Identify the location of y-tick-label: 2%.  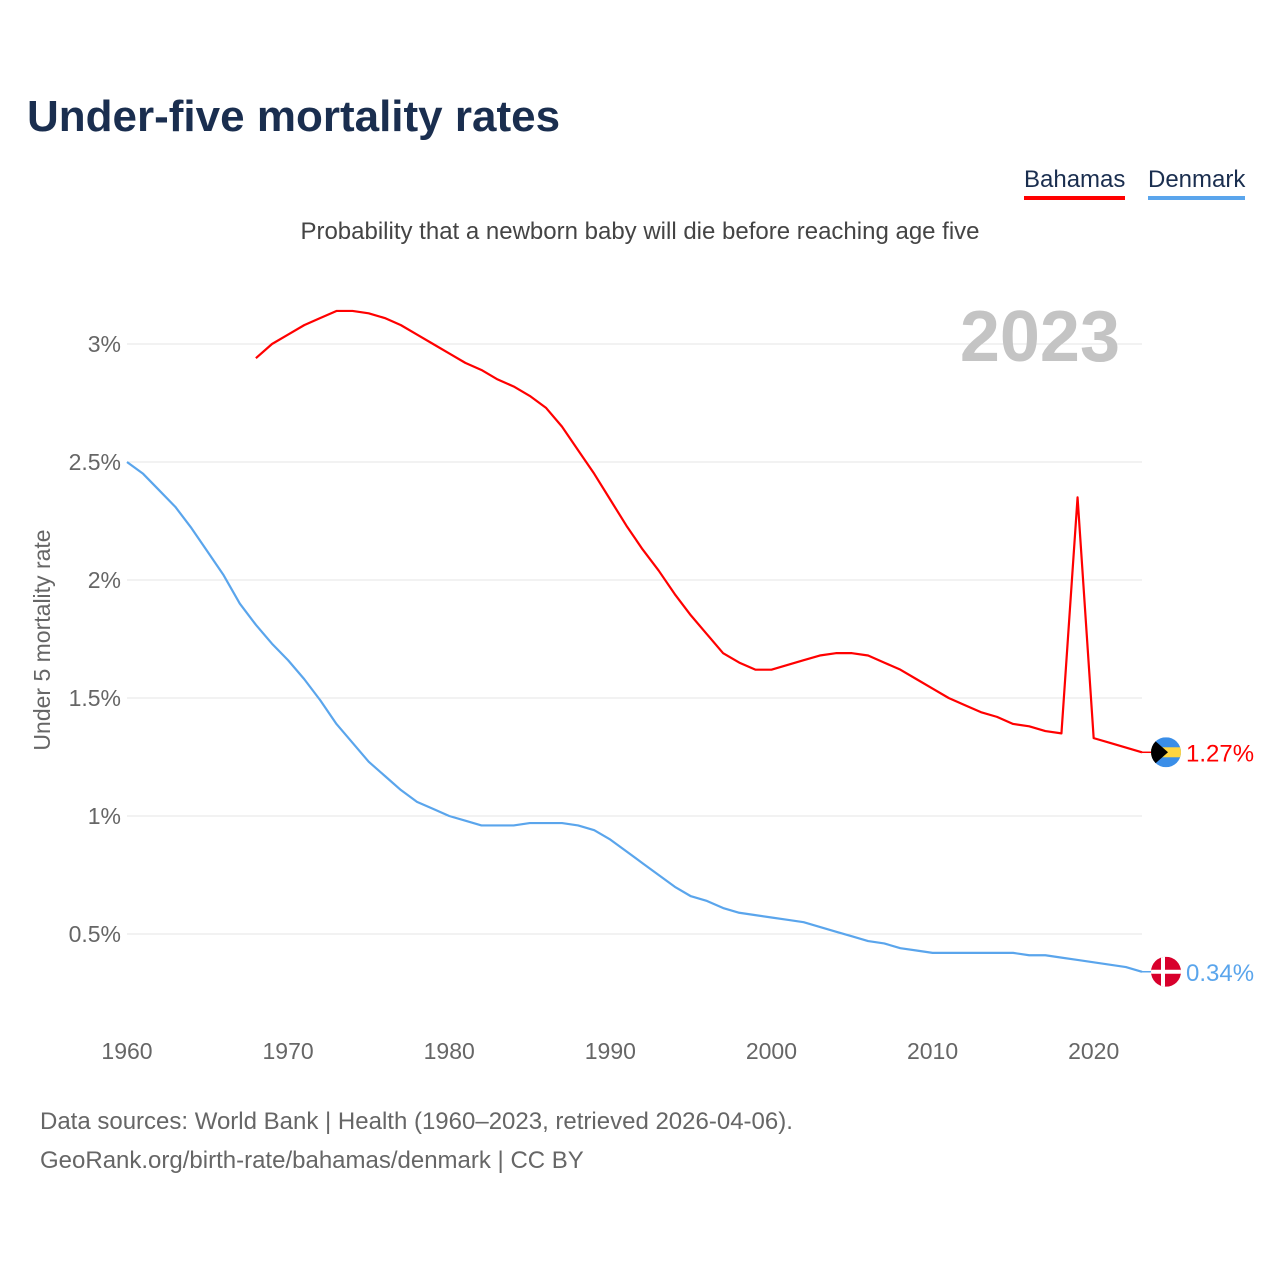
(104, 580).